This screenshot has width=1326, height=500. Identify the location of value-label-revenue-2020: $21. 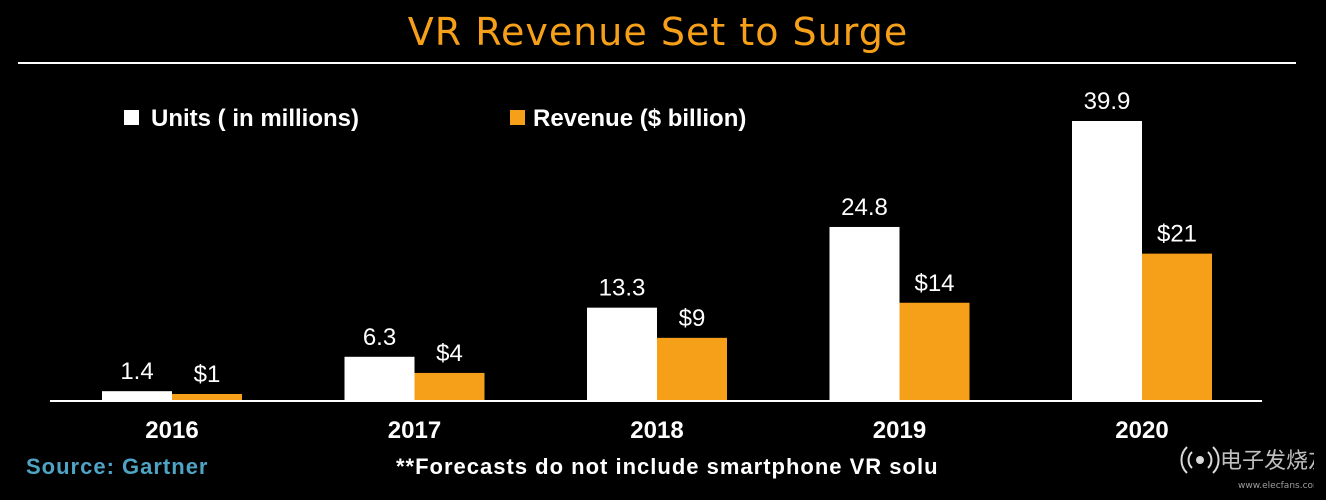
(1177, 234).